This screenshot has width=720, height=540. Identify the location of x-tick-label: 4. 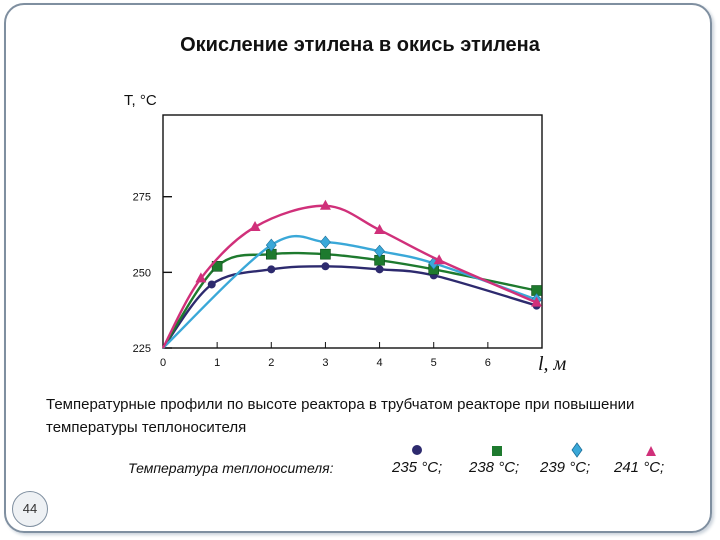
(380, 363).